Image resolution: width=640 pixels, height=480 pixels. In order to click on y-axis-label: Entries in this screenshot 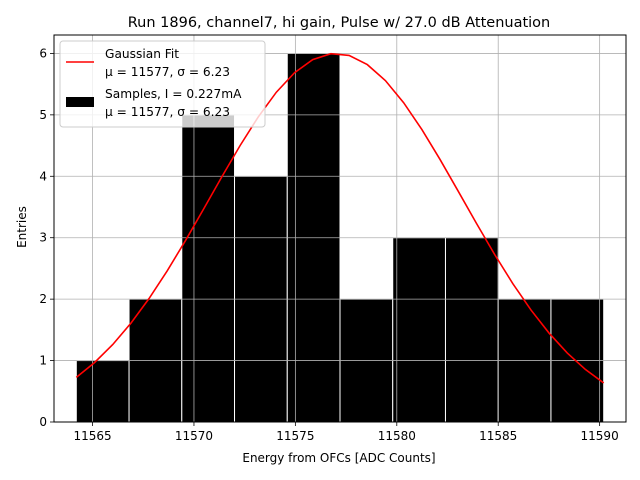, I will do `click(22, 227)`.